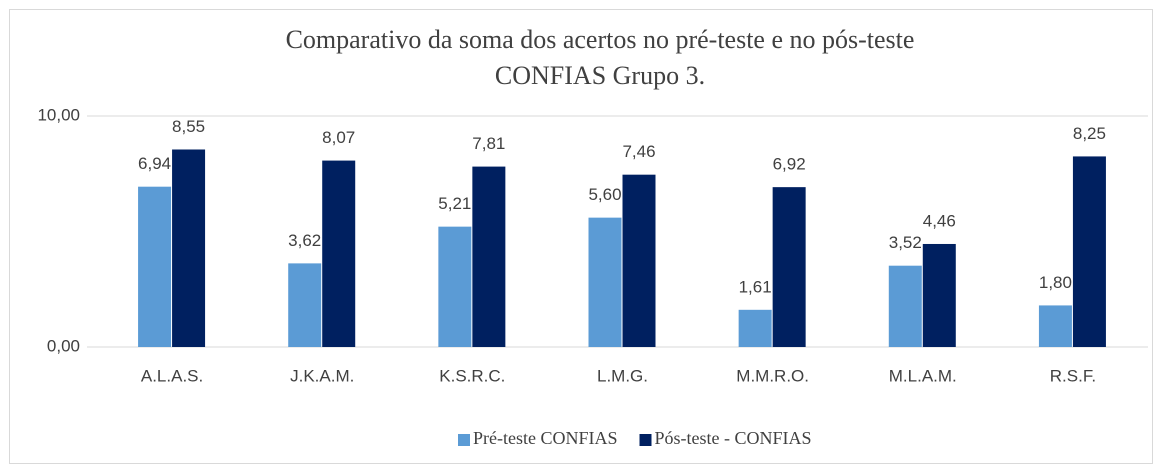  Describe the element at coordinates (472, 375) in the screenshot. I see `x-tick-label: K.S.R.C.` at that location.